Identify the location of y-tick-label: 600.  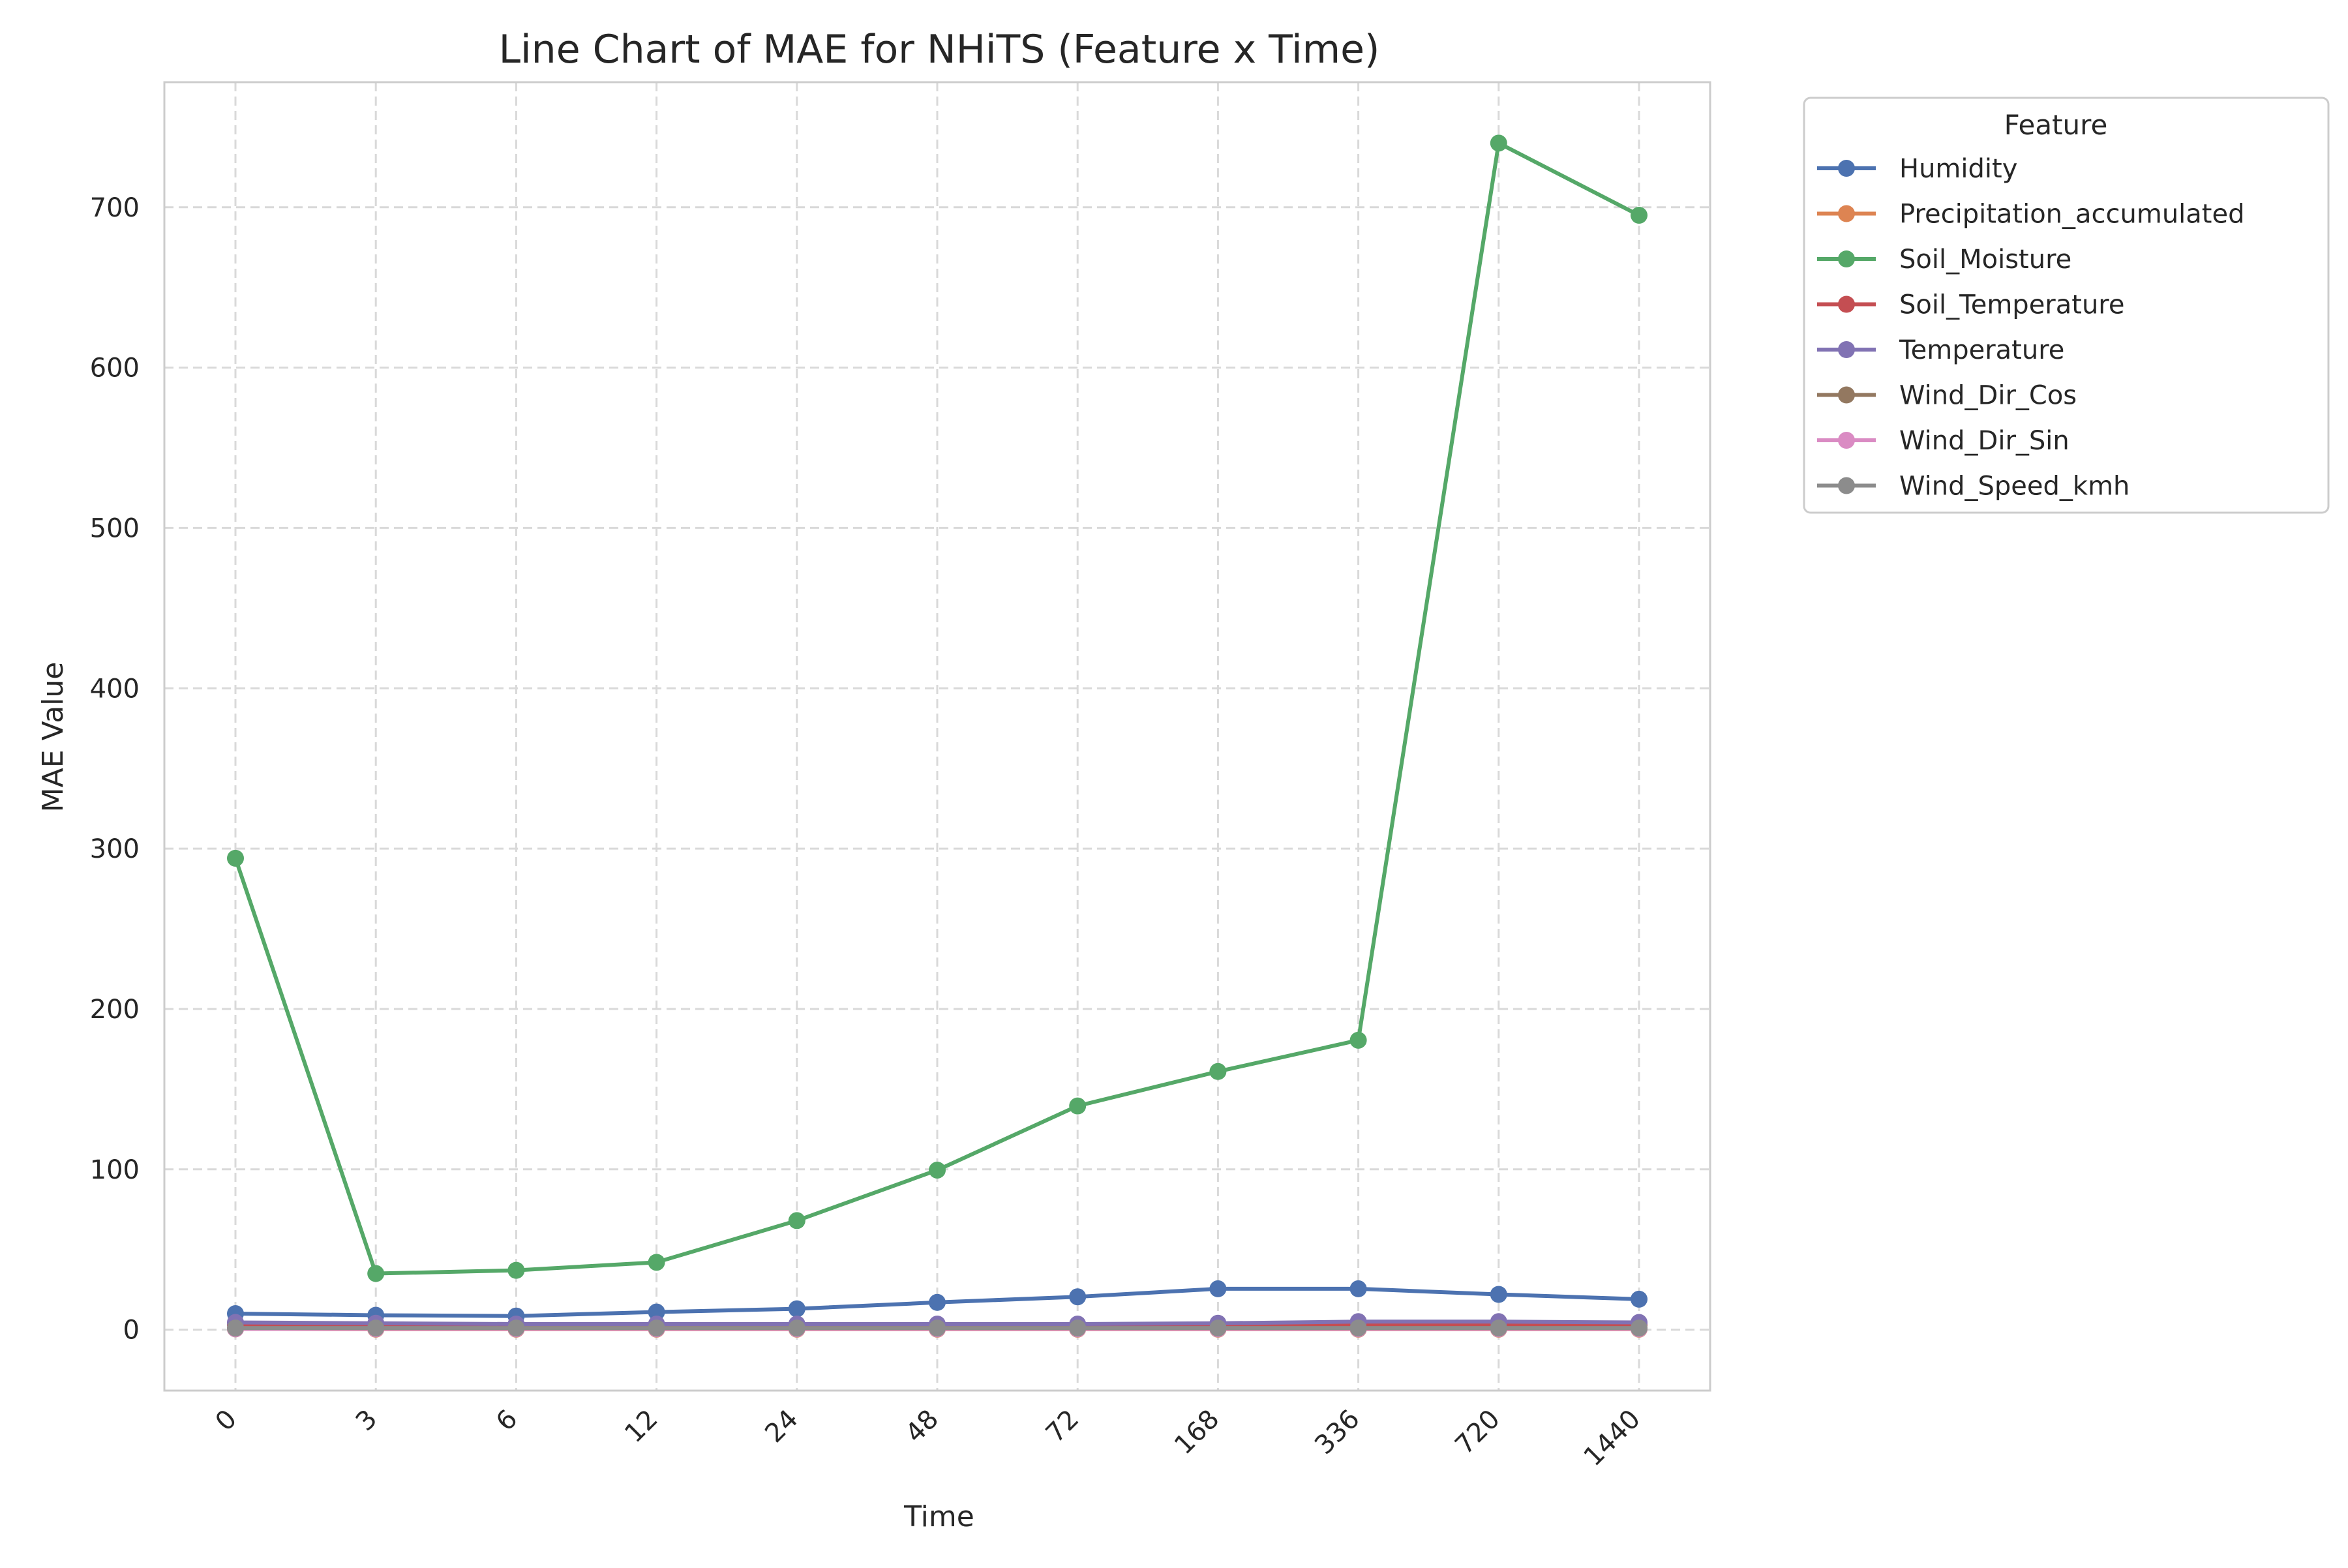
(115, 369).